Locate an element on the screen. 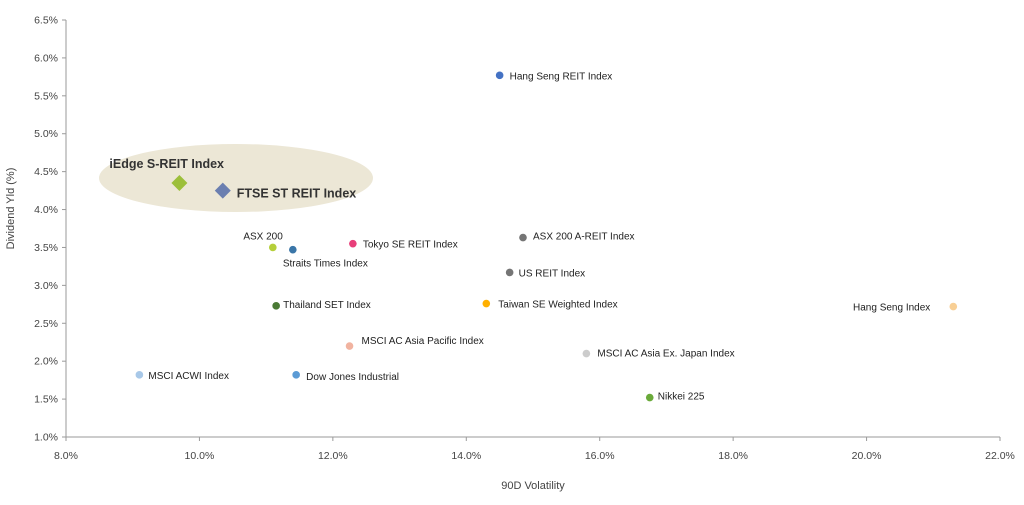  label-taiwan-se-weighted-index: Taiwan SE Weighted Index is located at coordinates (557, 305).